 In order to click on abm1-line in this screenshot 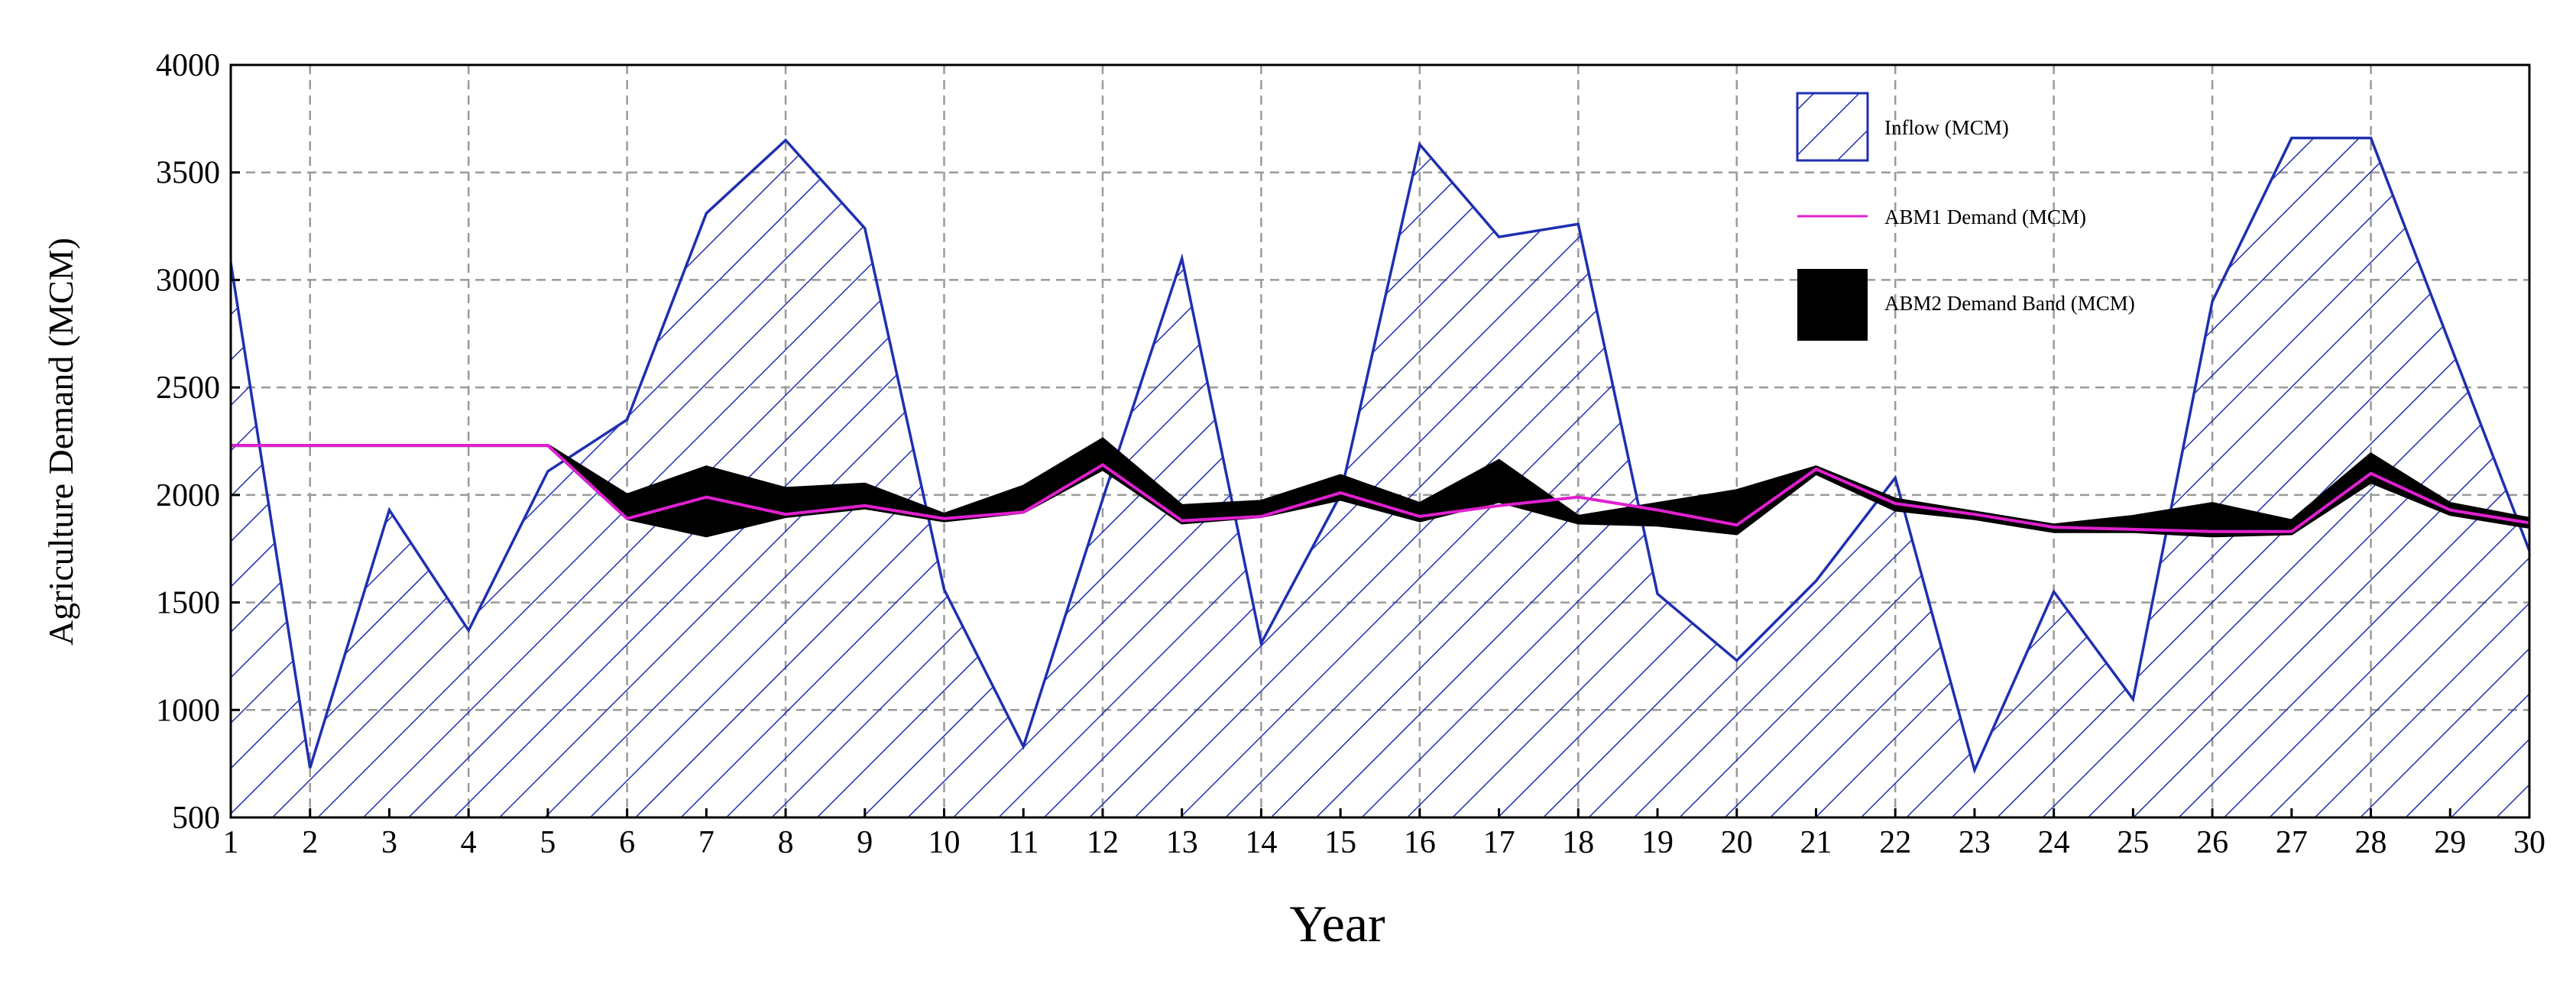, I will do `click(1380, 488)`.